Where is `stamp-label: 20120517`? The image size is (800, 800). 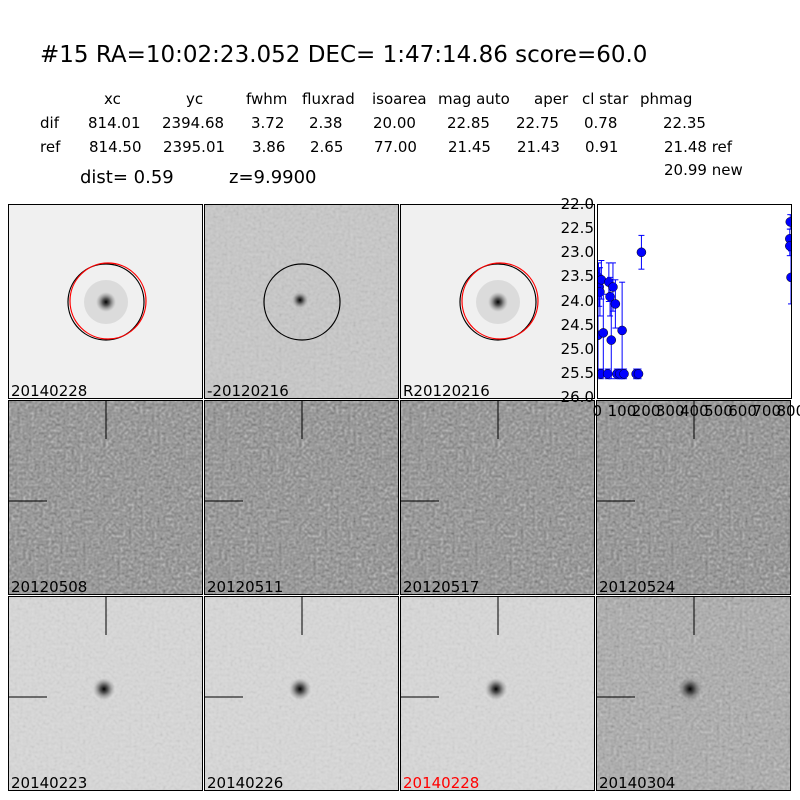 stamp-label: 20120517 is located at coordinates (441, 586).